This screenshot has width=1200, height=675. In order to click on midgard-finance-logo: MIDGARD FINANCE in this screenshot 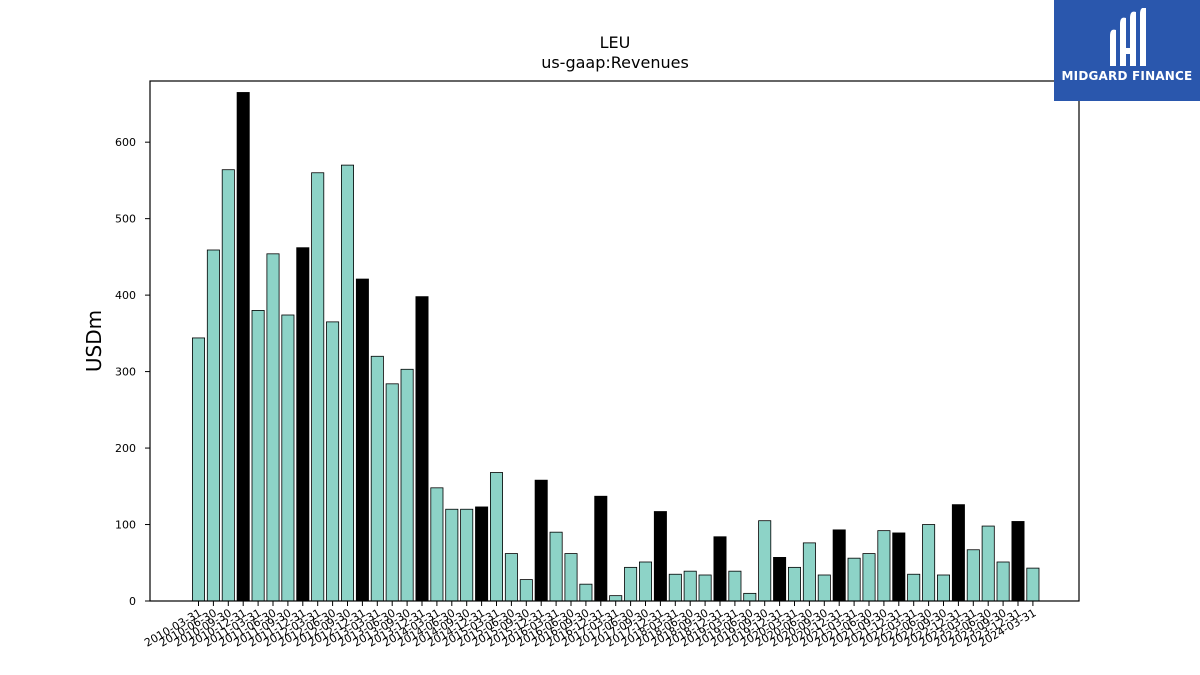, I will do `click(1127, 50)`.